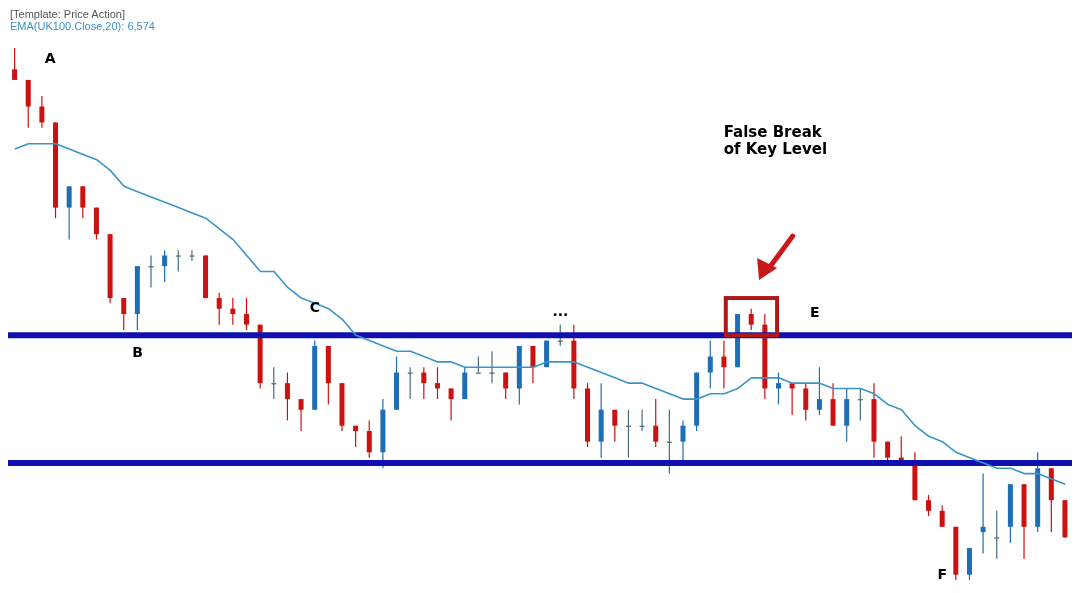  I want to click on annotation: A, so click(50, 58).